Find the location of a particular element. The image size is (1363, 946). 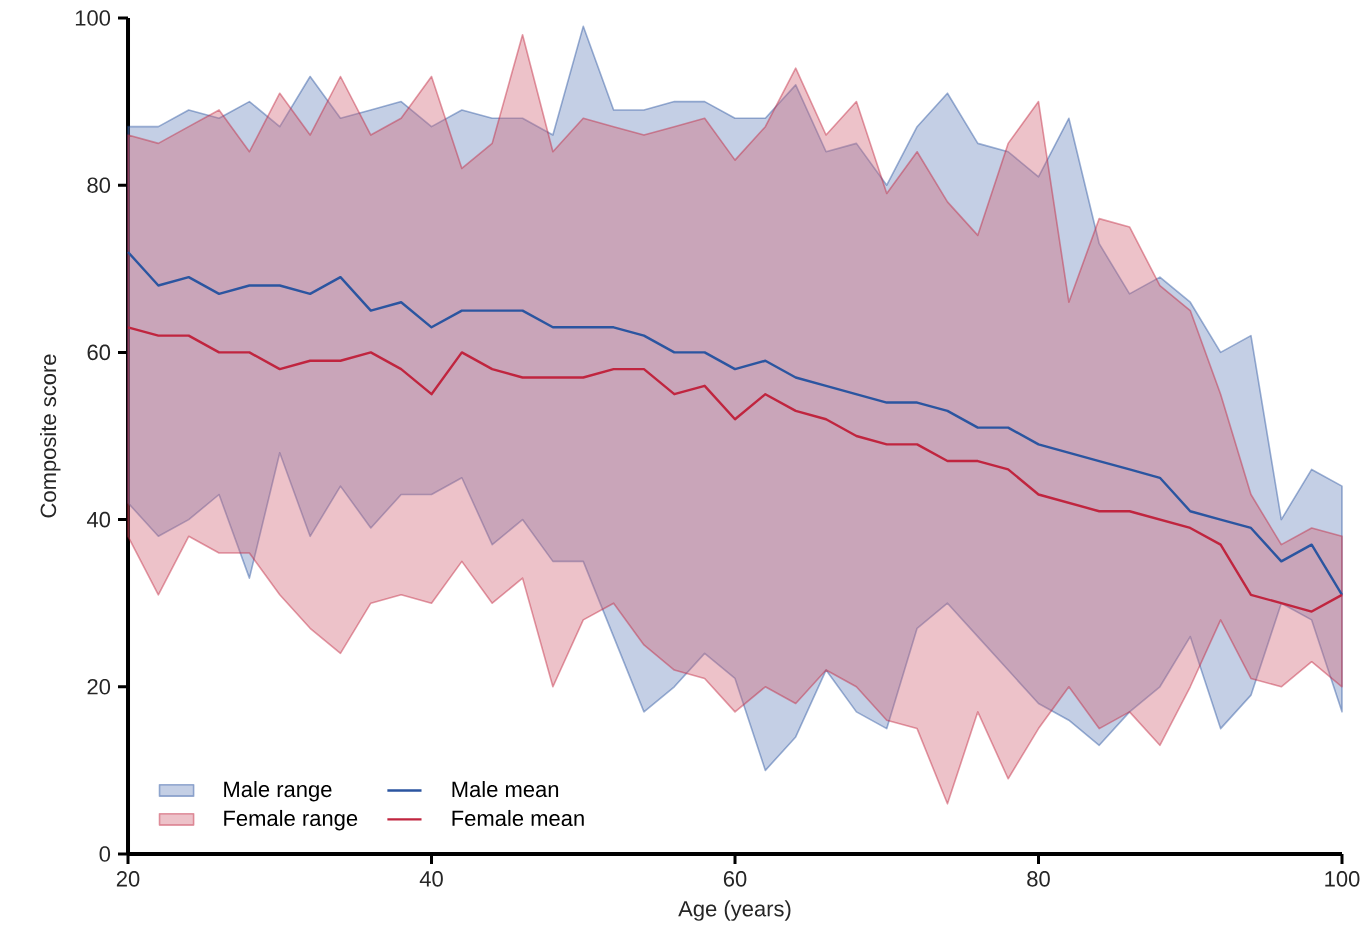

annotation: Female range is located at coordinates (291, 820).